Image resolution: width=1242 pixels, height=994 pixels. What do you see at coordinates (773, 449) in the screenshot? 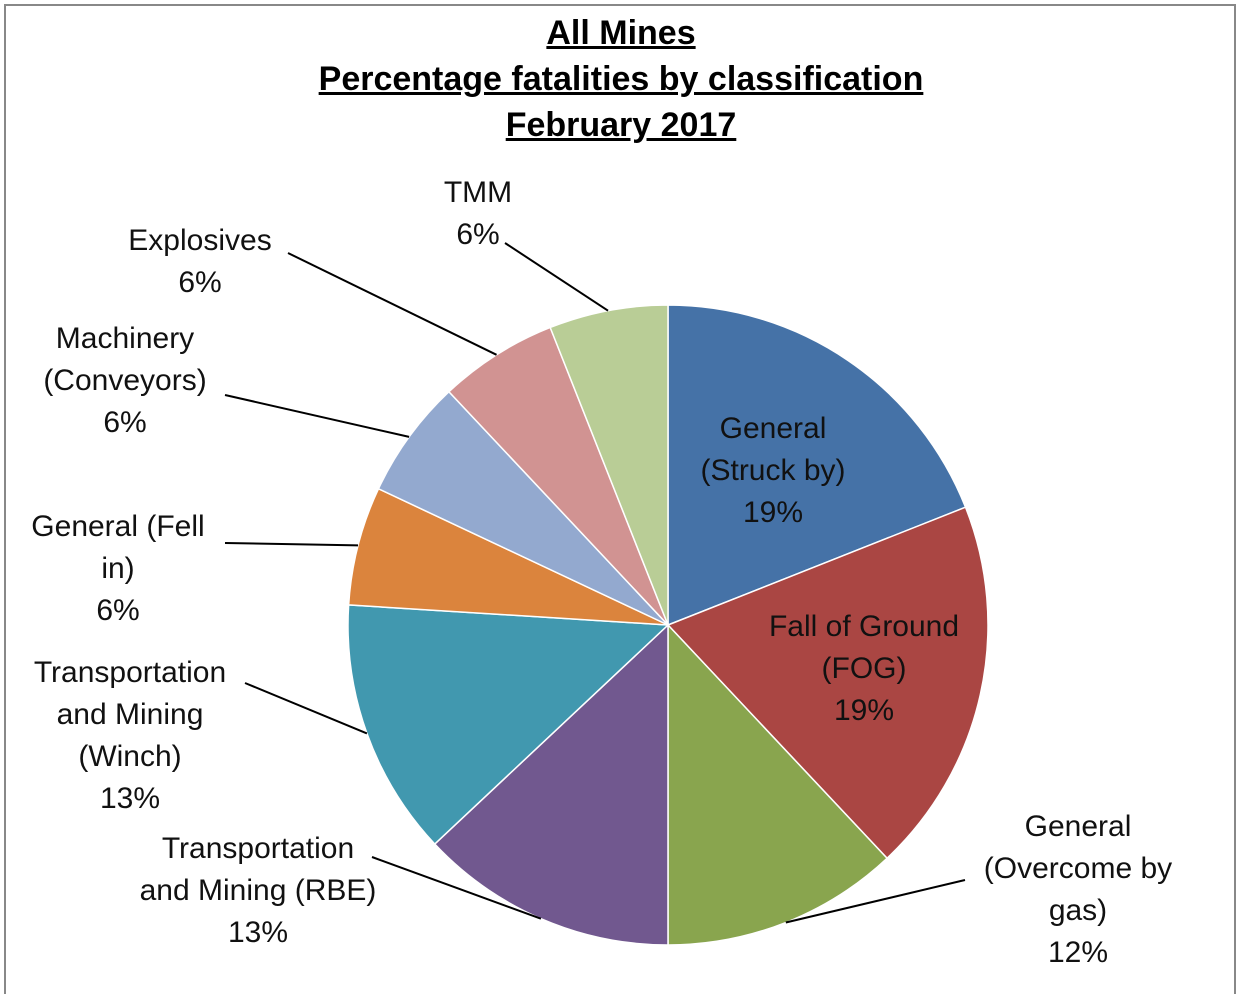
I see `category-label: General (Struck by)` at bounding box center [773, 449].